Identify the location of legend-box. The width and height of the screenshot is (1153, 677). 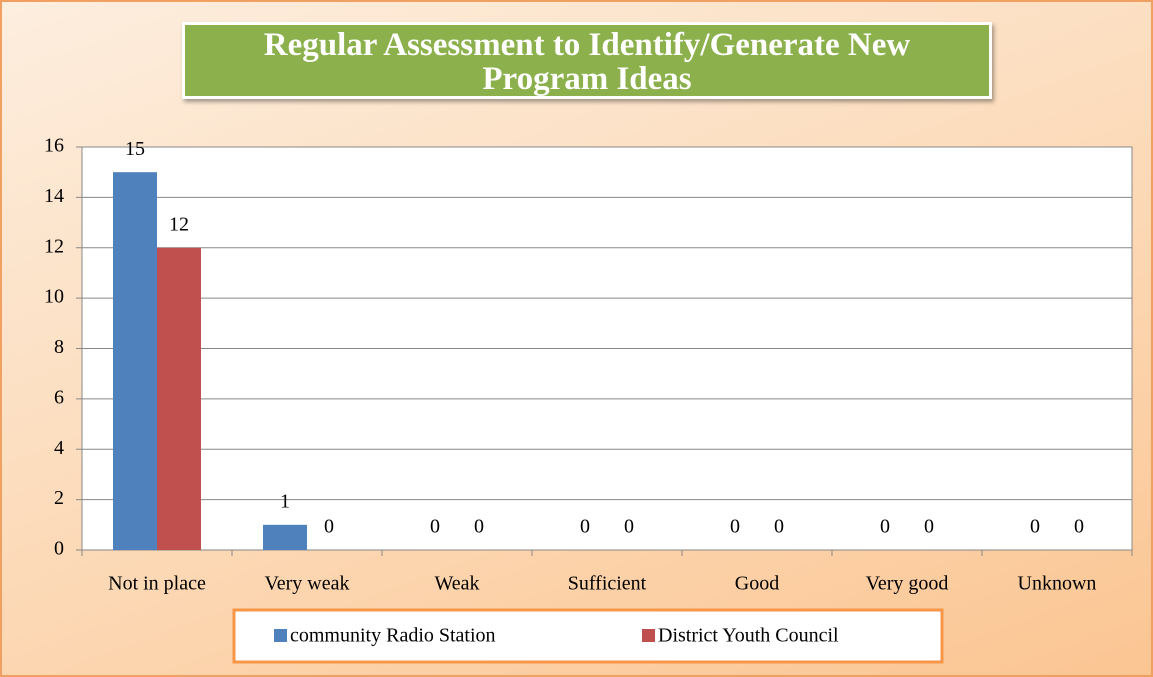
(588, 636).